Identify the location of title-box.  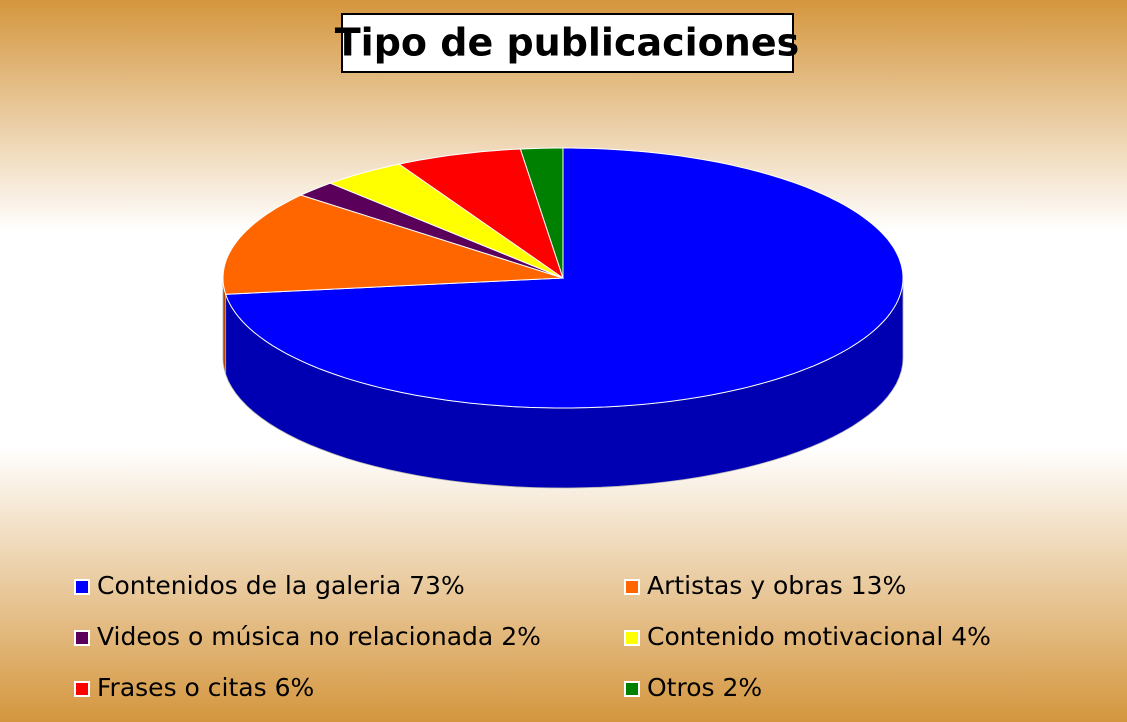
(567, 43).